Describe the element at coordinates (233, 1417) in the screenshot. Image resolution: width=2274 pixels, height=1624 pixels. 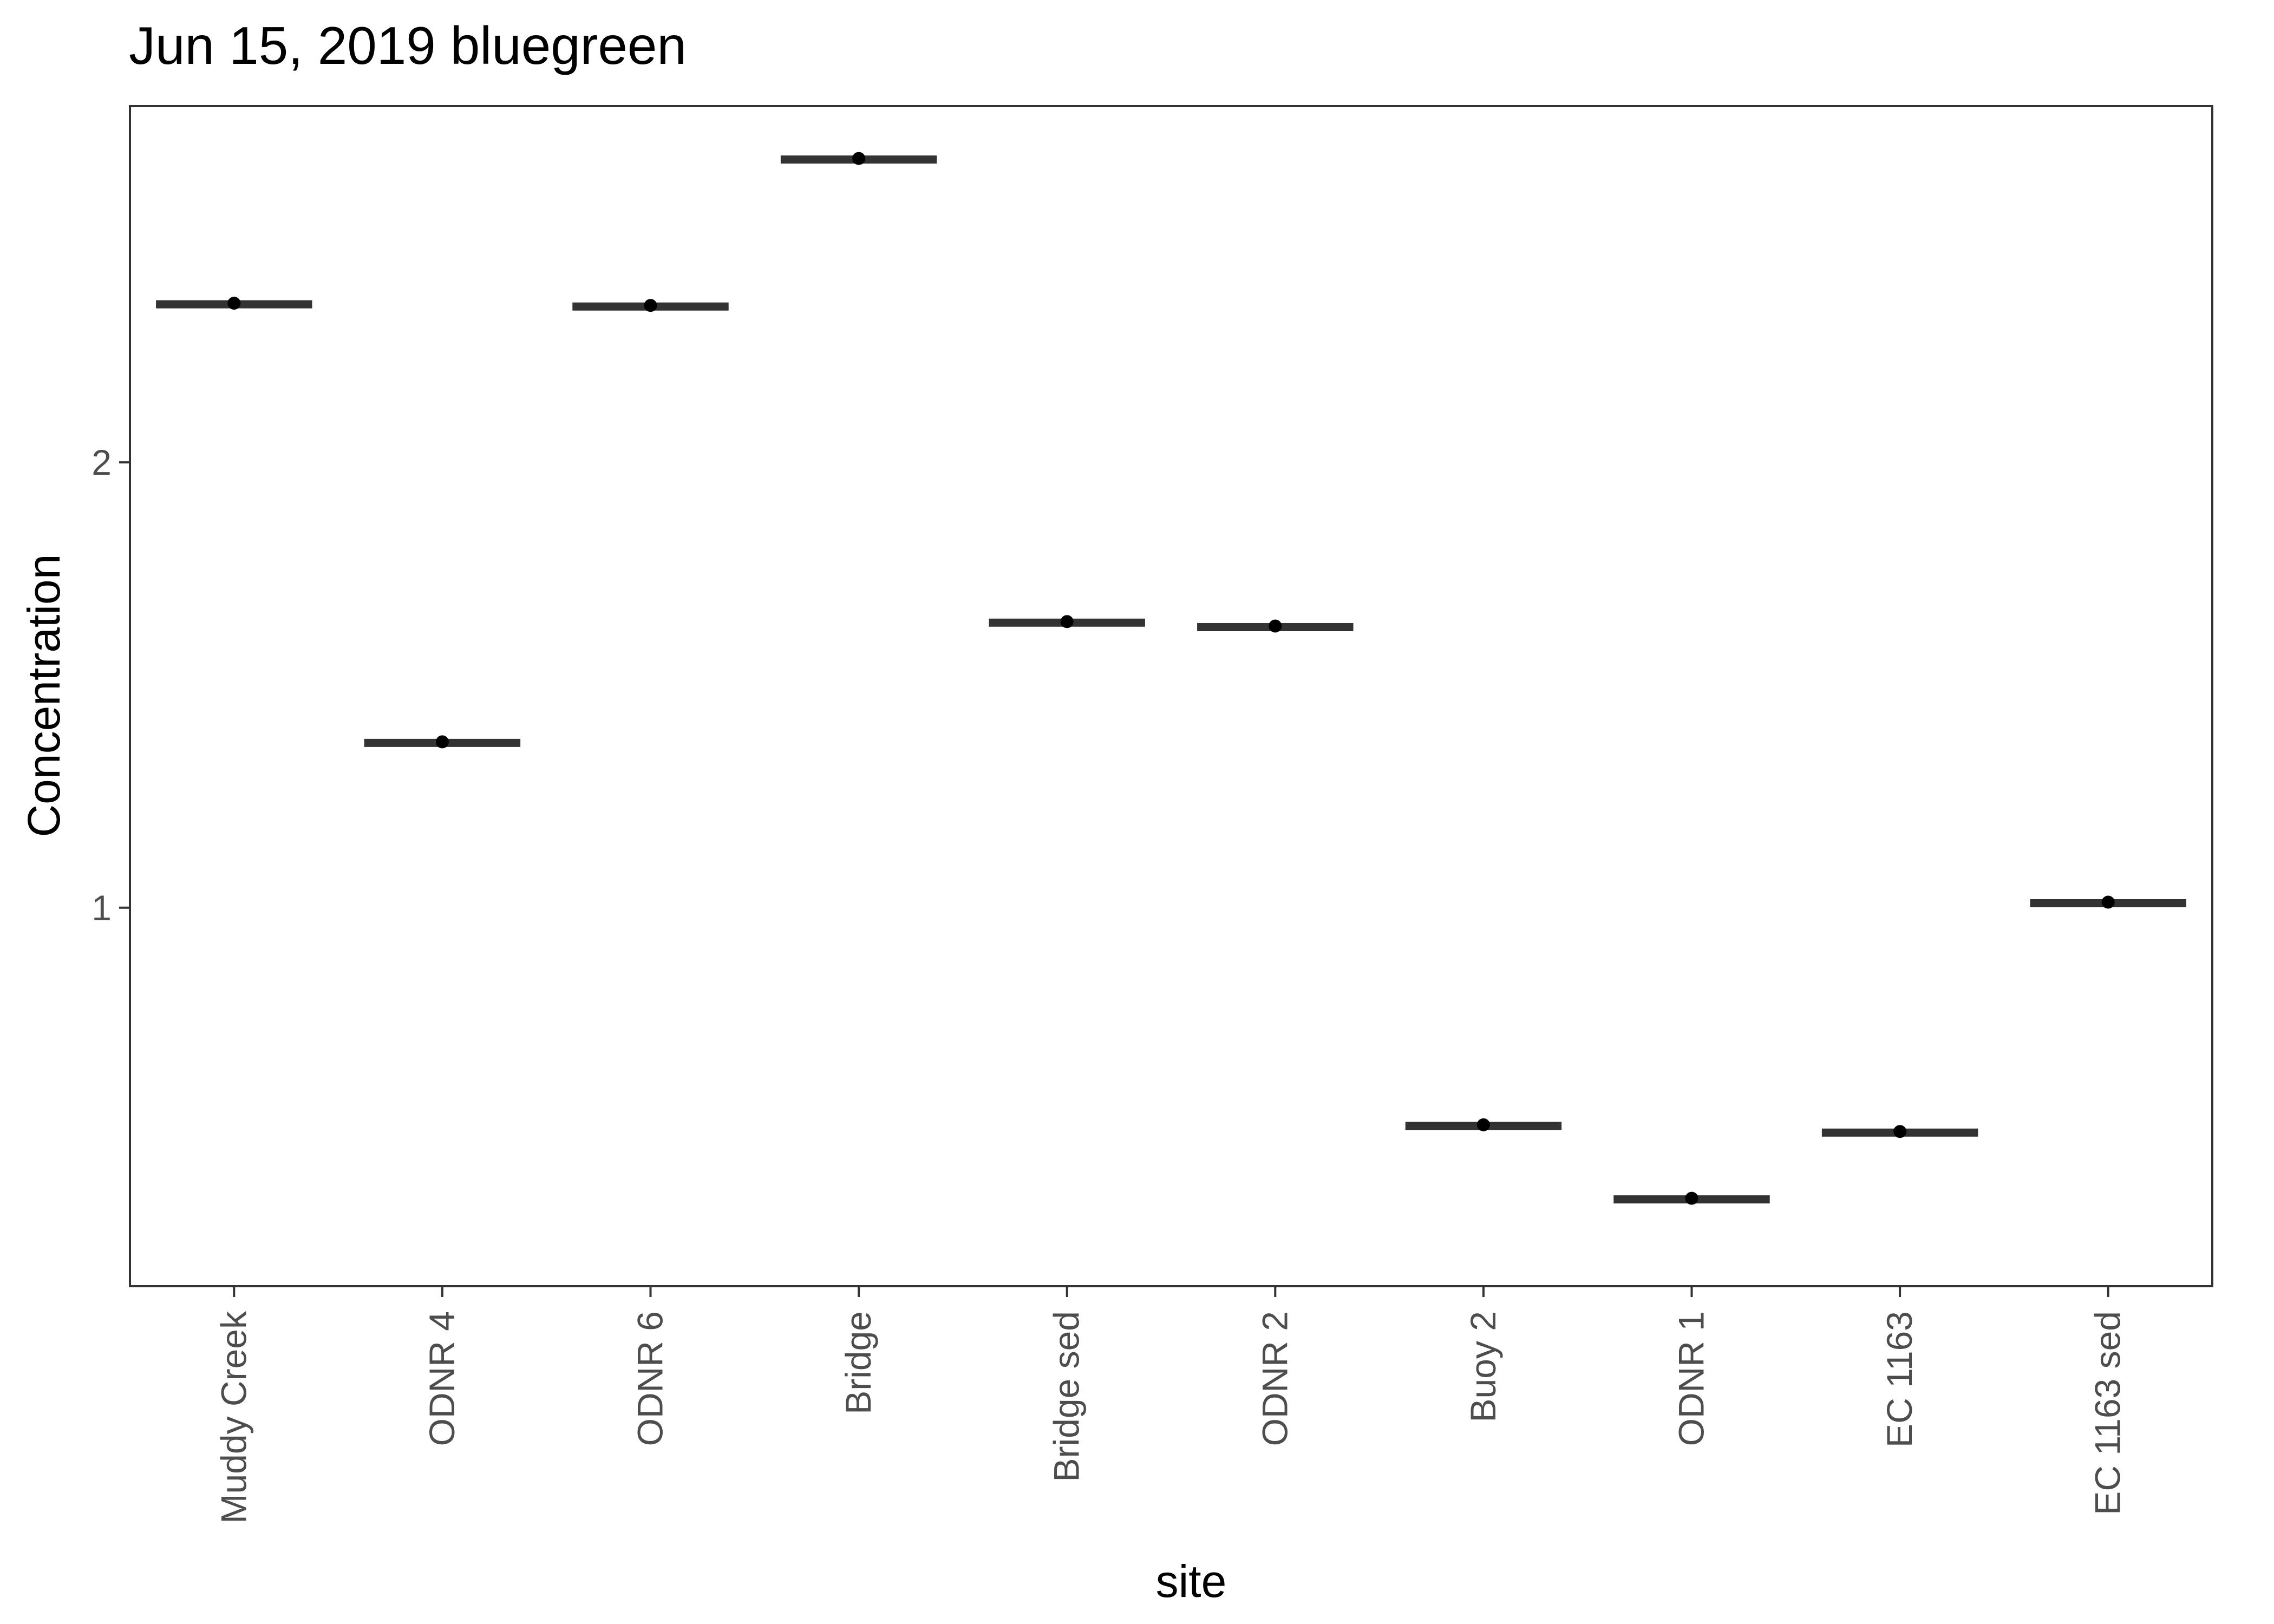
I see `x-tick-label: Muddy Creek` at that location.